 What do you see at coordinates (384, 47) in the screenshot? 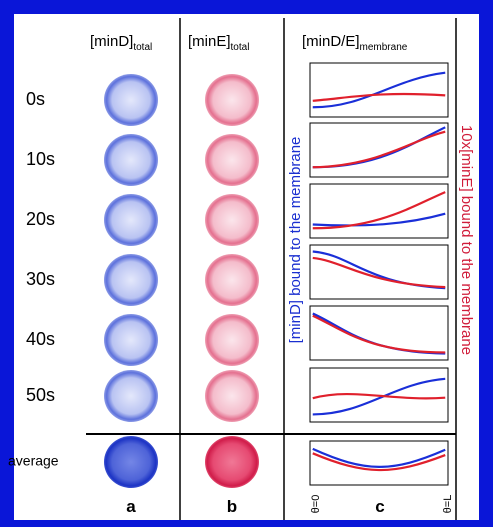
I see `header-subscript: membrane` at bounding box center [384, 47].